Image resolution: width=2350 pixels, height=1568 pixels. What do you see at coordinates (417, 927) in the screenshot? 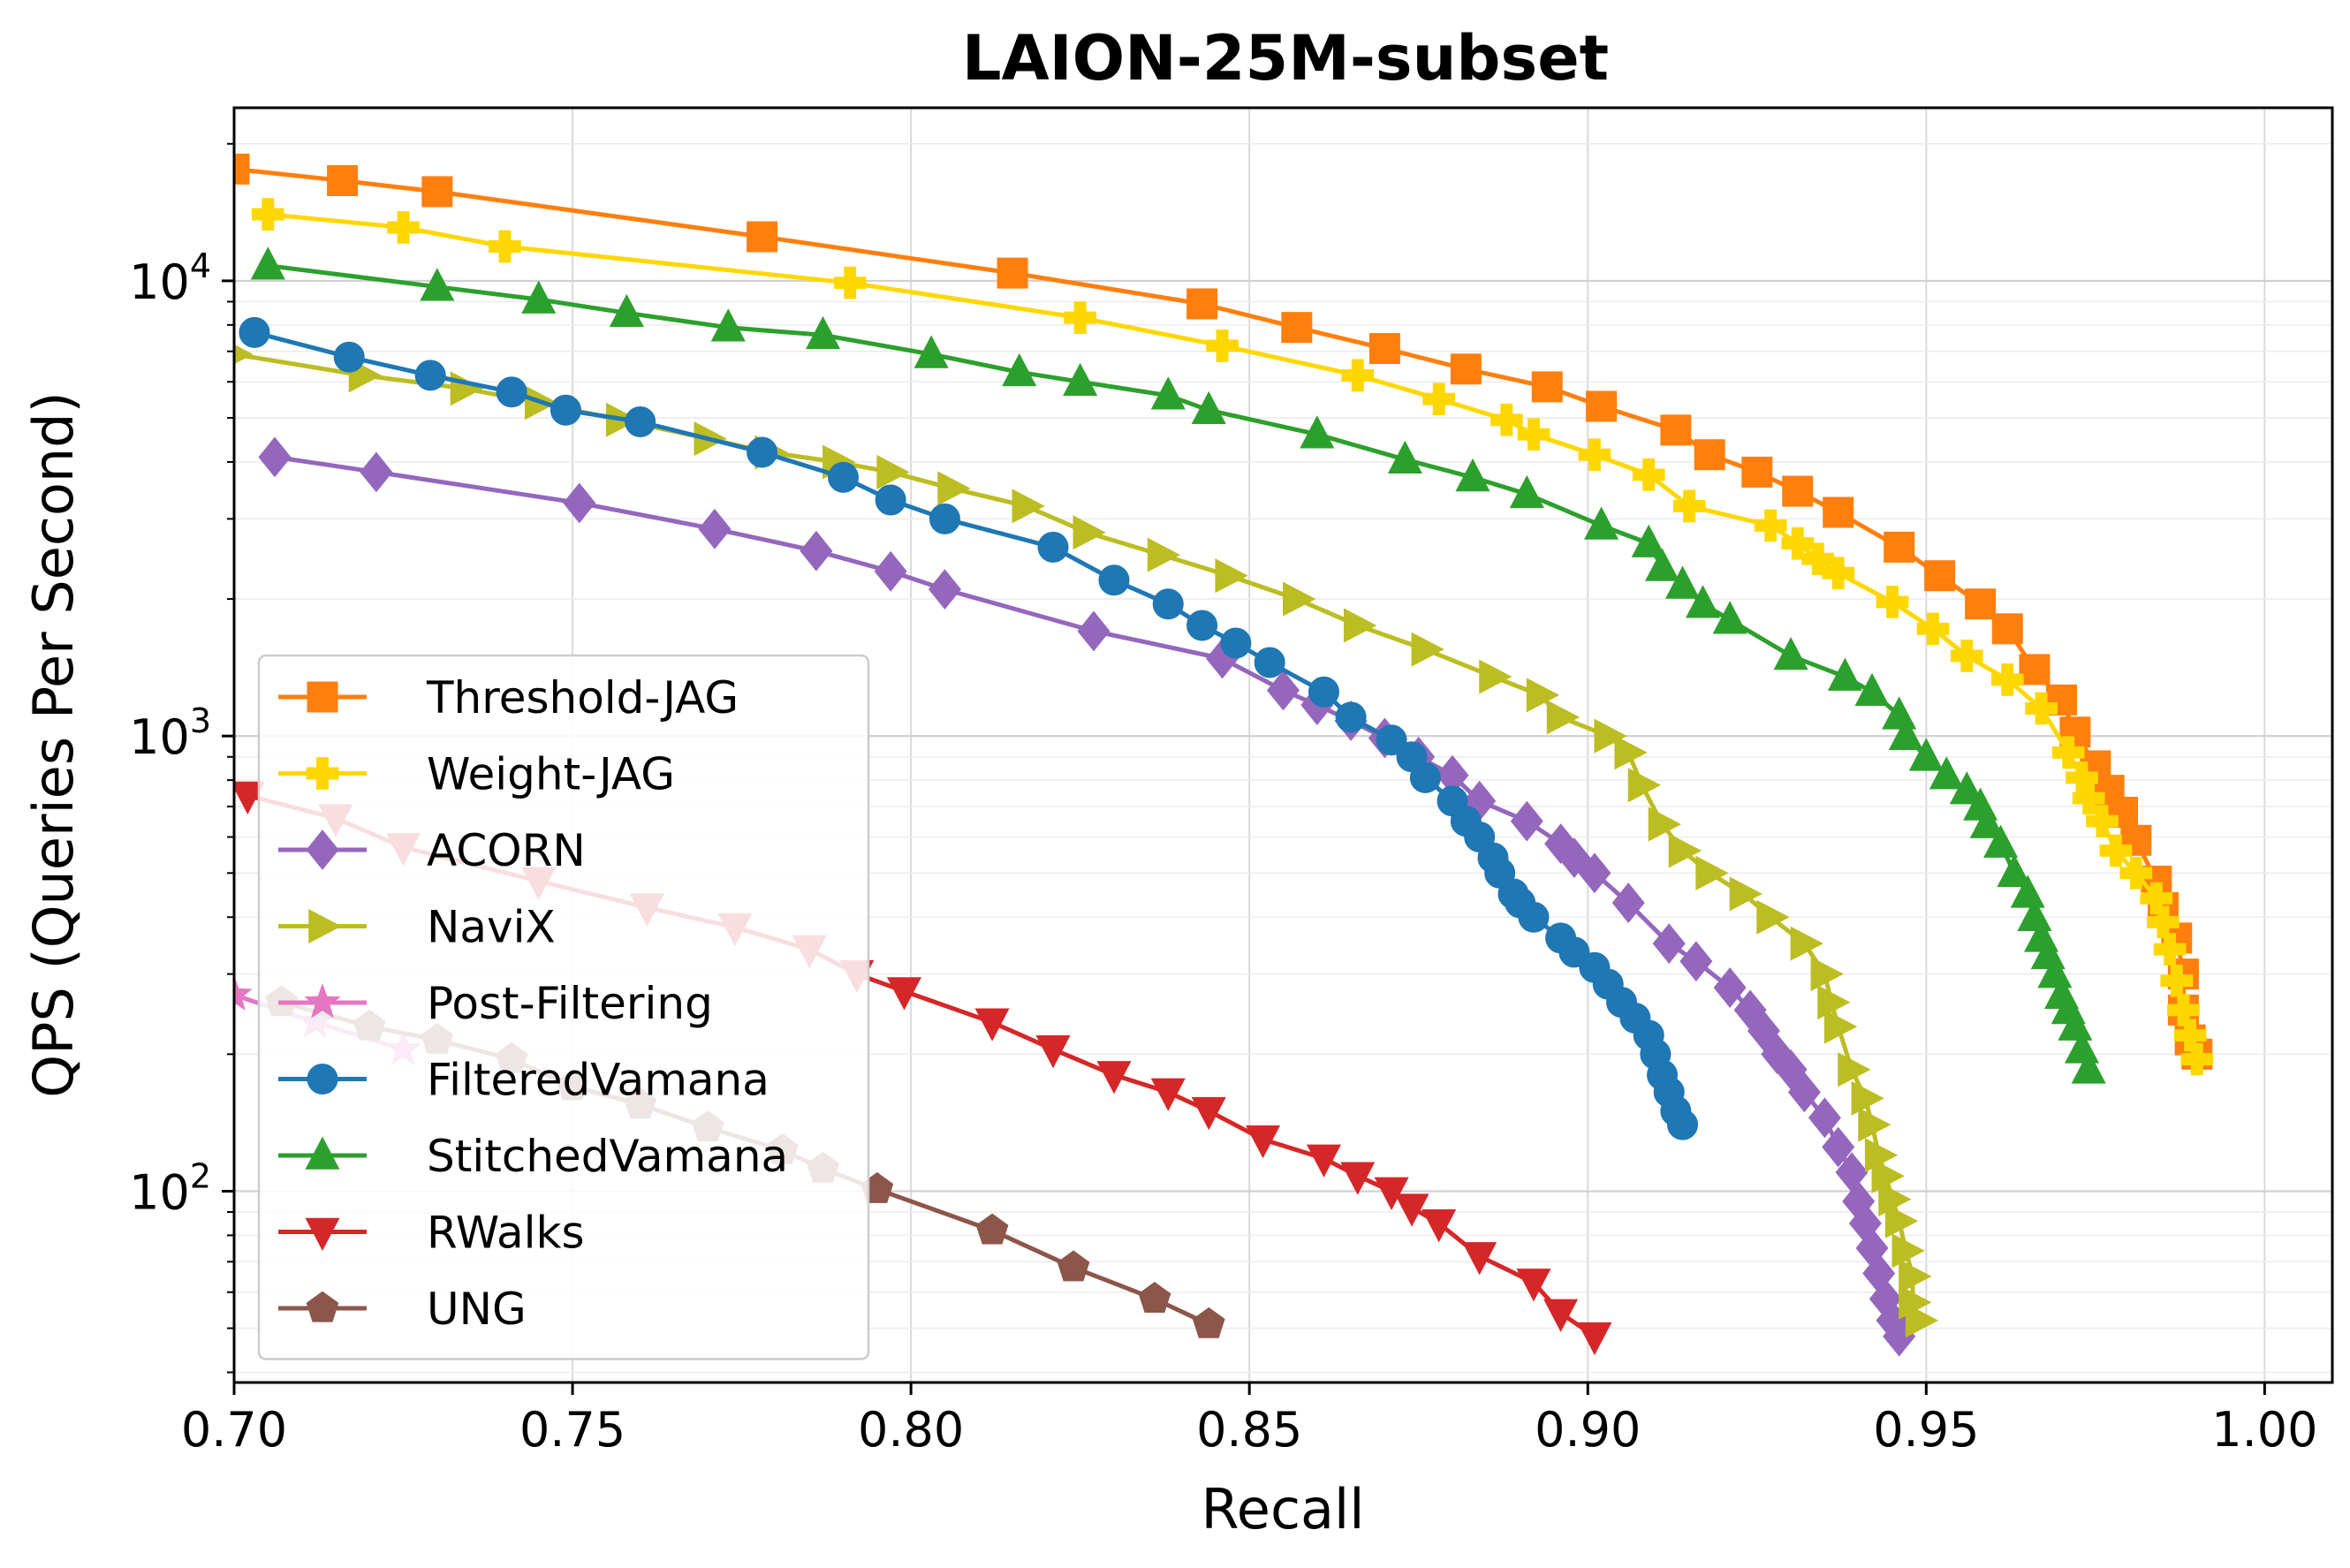
I see `legend-item-navix: NaviX` at bounding box center [417, 927].